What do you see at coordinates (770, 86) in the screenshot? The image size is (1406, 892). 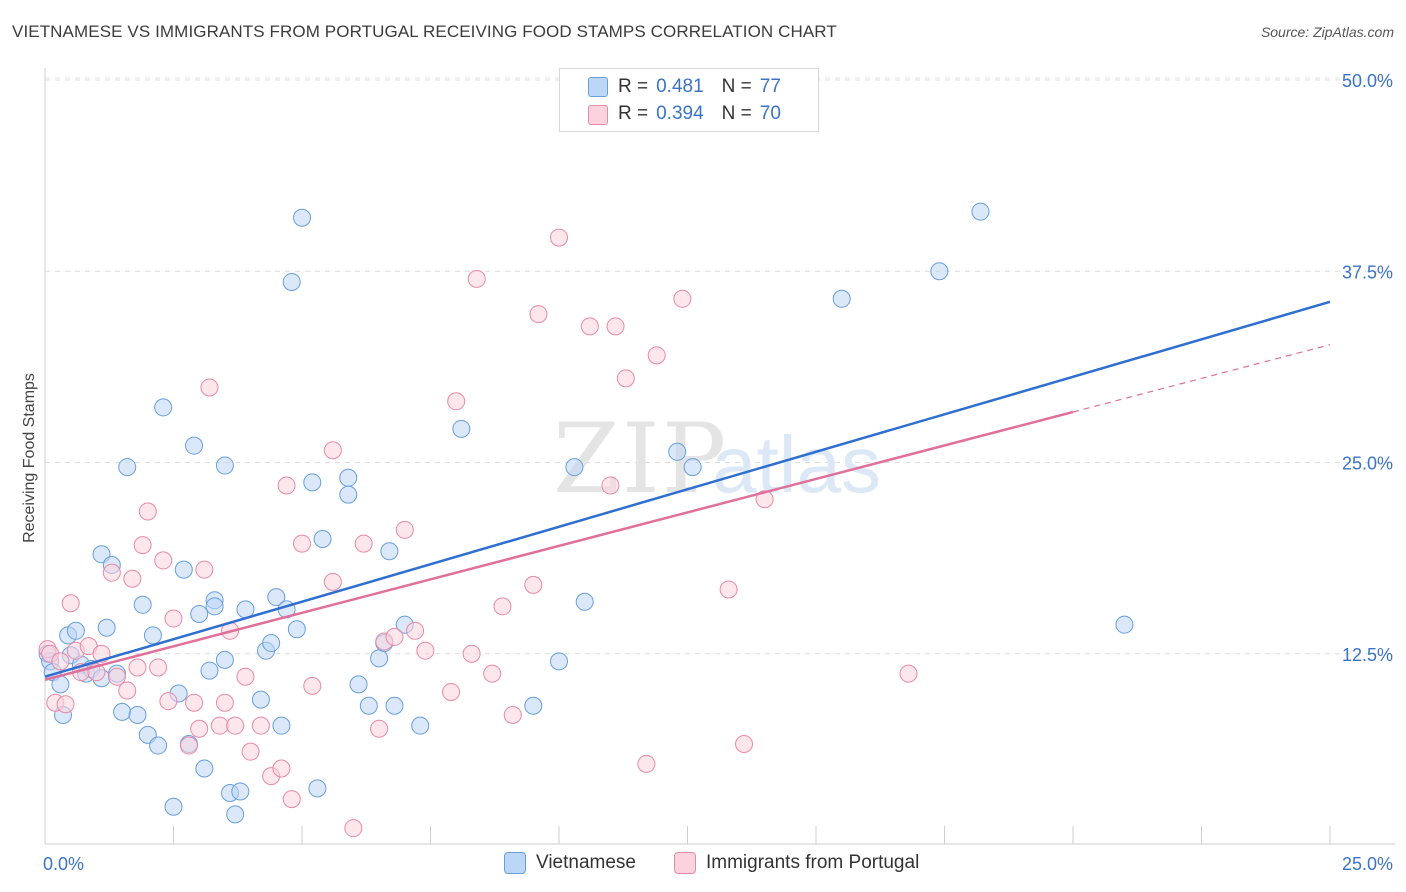 I see `legend-n-value: 77` at bounding box center [770, 86].